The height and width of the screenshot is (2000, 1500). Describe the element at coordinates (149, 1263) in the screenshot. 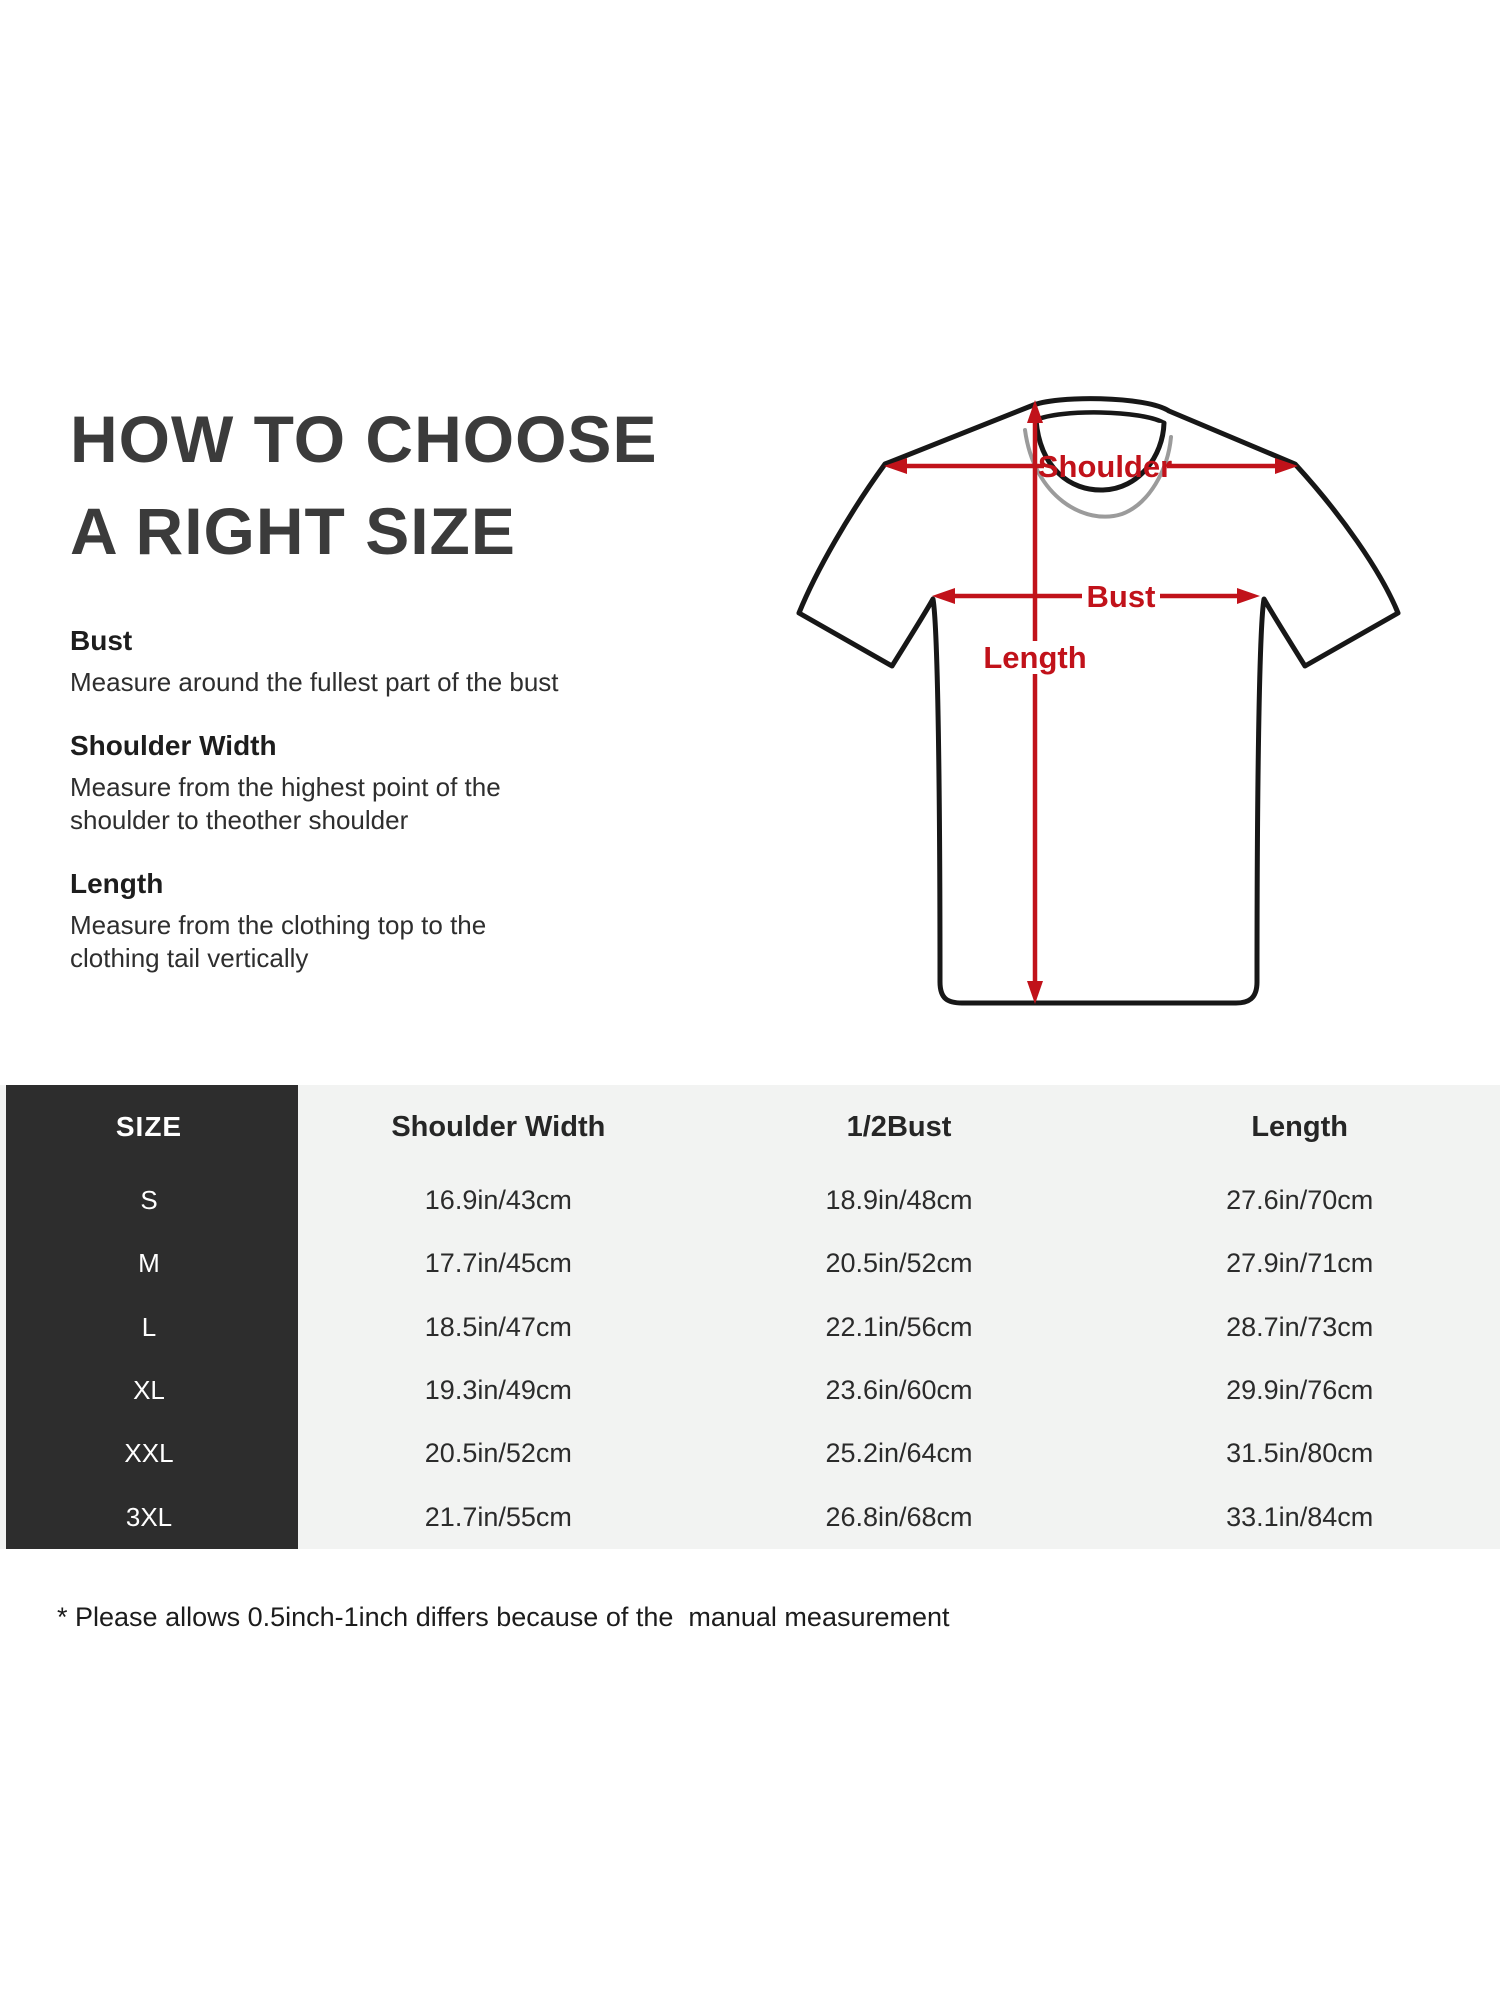

I see `size-label: M` at that location.